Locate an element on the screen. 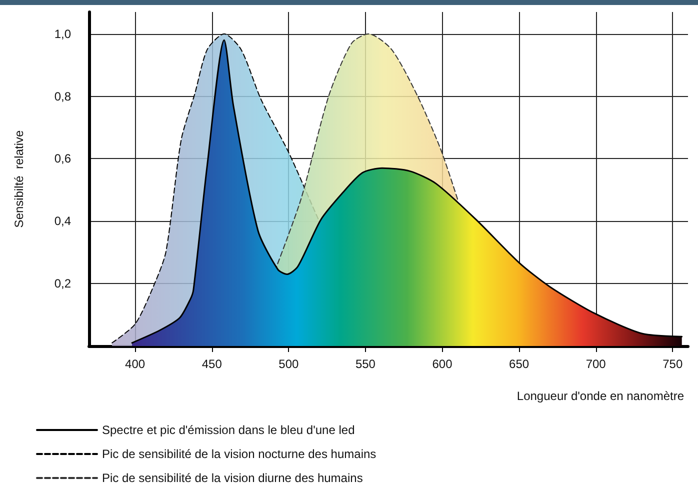 This screenshot has height=493, width=698. x-tick-label: 500 is located at coordinates (288, 364).